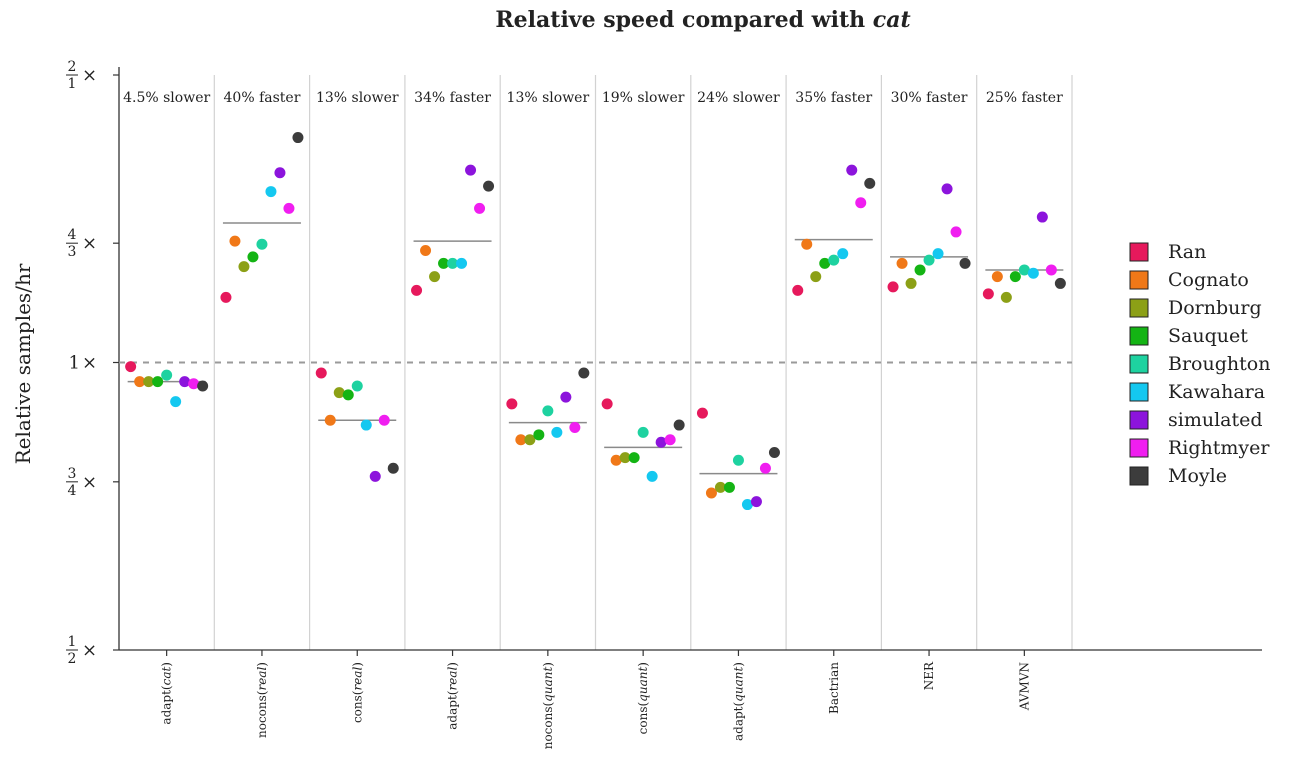  What do you see at coordinates (166, 98) in the screenshot?
I see `panel-annotation: 4.5% slower` at bounding box center [166, 98].